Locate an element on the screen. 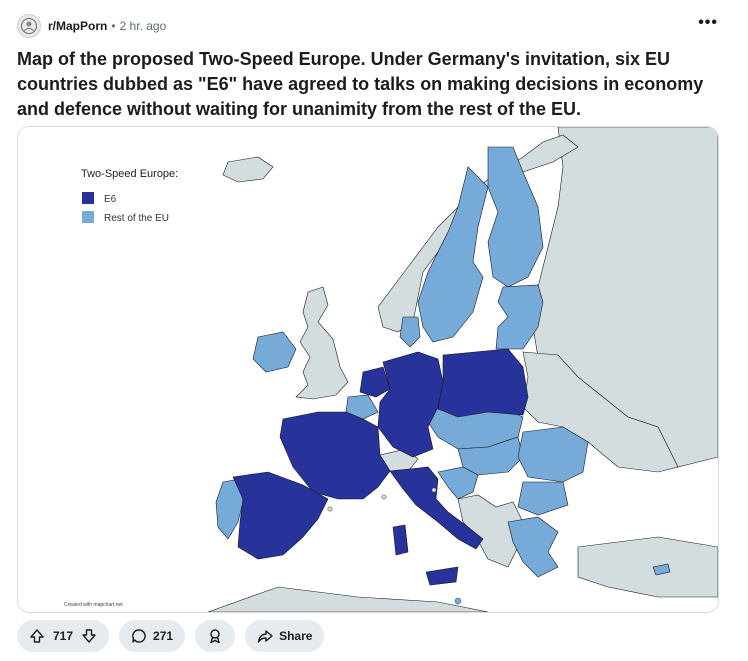 This screenshot has width=748, height=661. legend-title: Two-Speed Europe: is located at coordinates (129, 174).